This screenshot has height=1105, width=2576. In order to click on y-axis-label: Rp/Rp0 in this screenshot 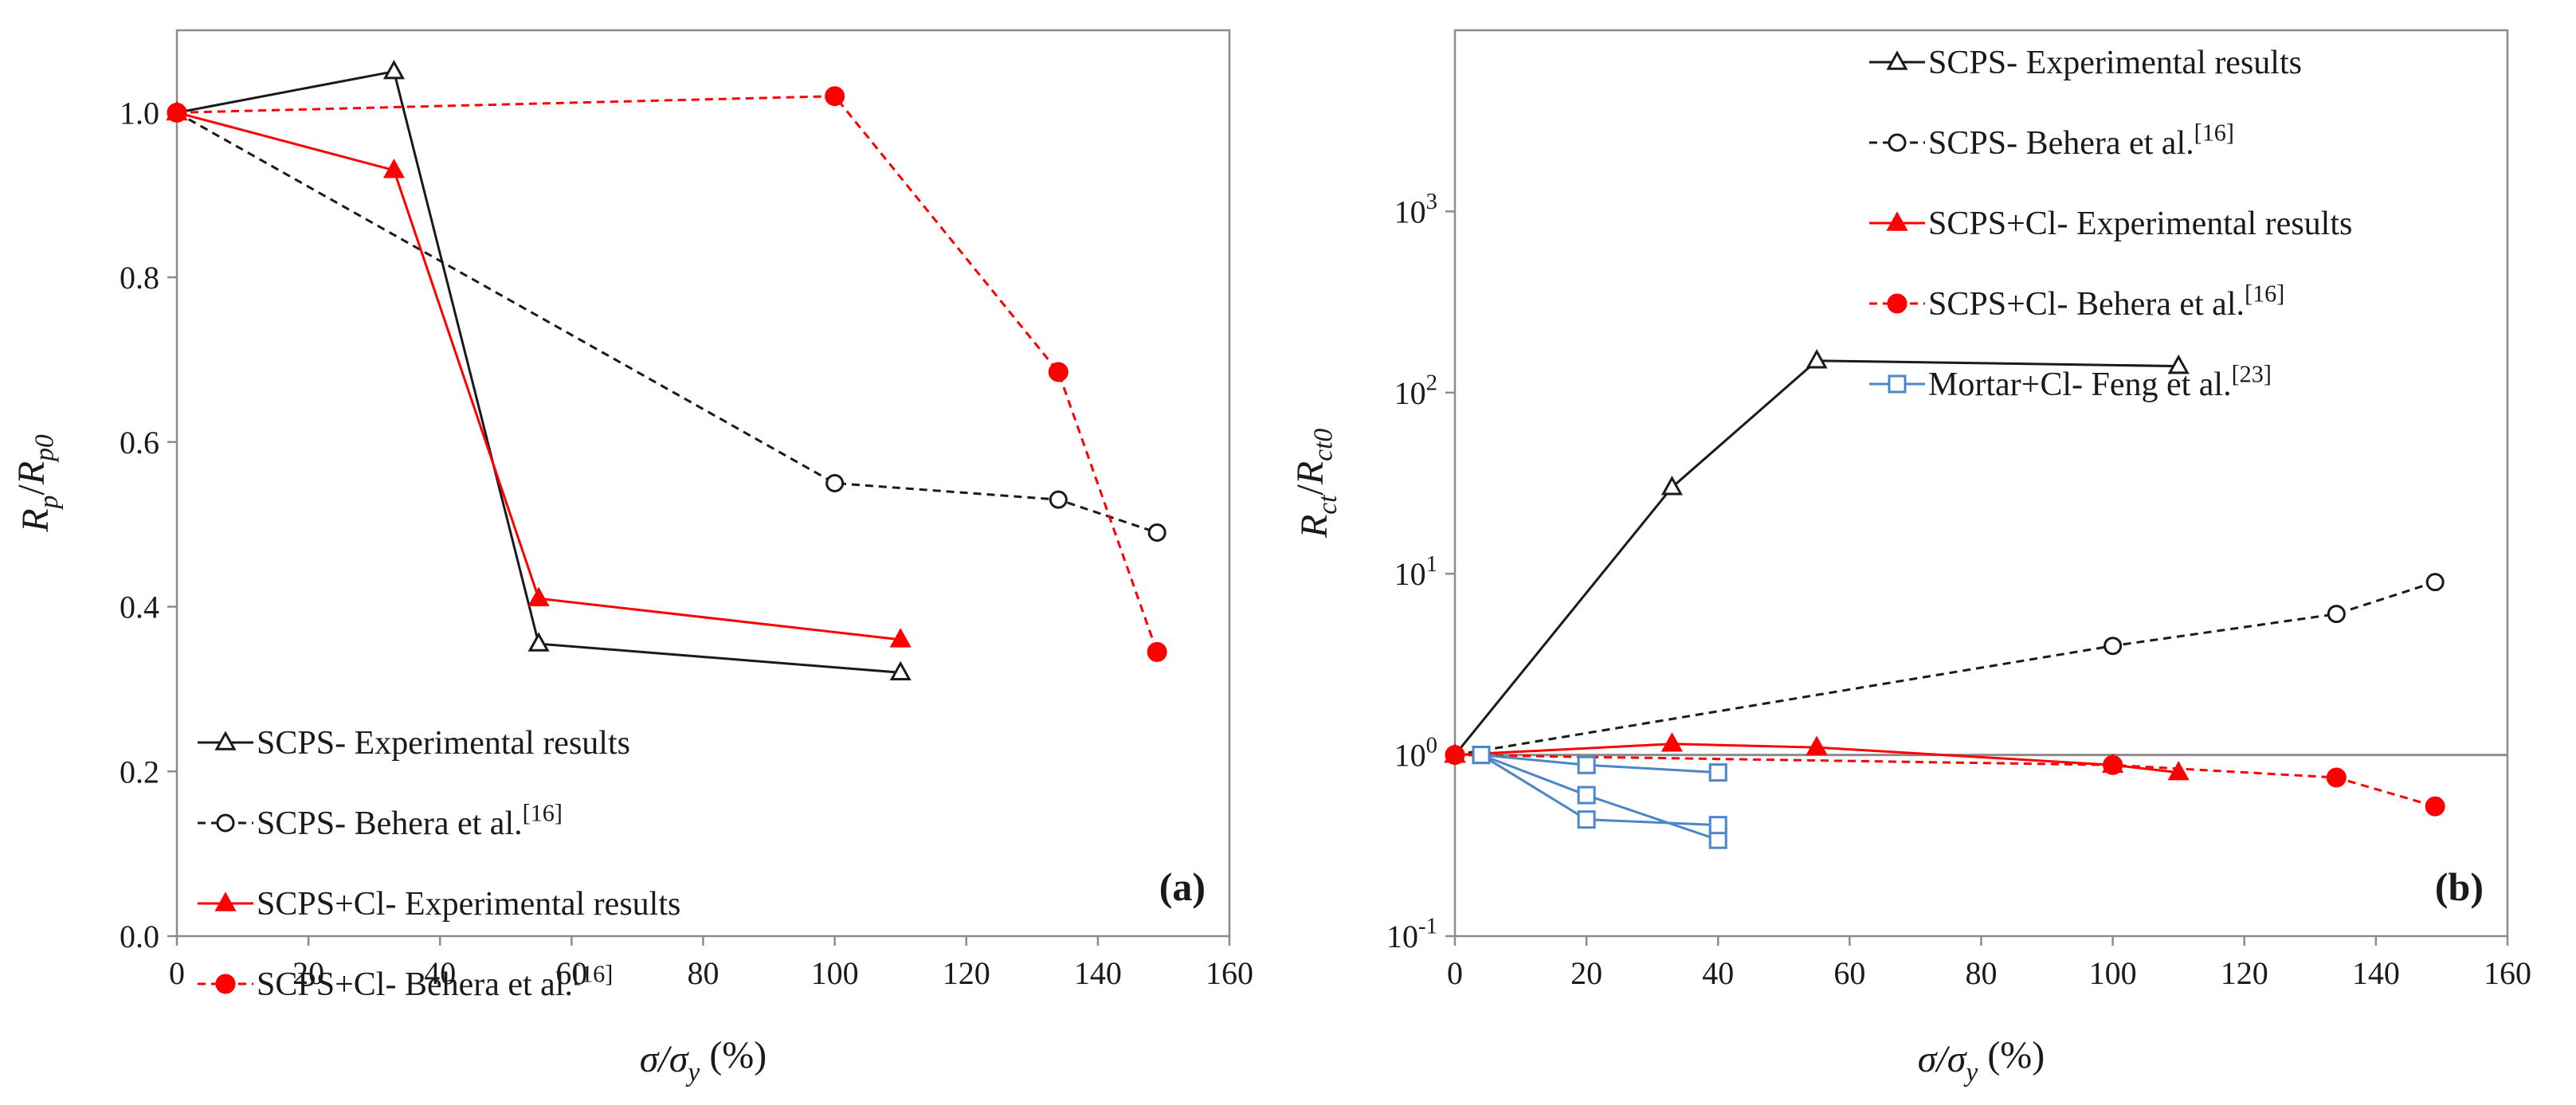, I will do `click(37, 483)`.